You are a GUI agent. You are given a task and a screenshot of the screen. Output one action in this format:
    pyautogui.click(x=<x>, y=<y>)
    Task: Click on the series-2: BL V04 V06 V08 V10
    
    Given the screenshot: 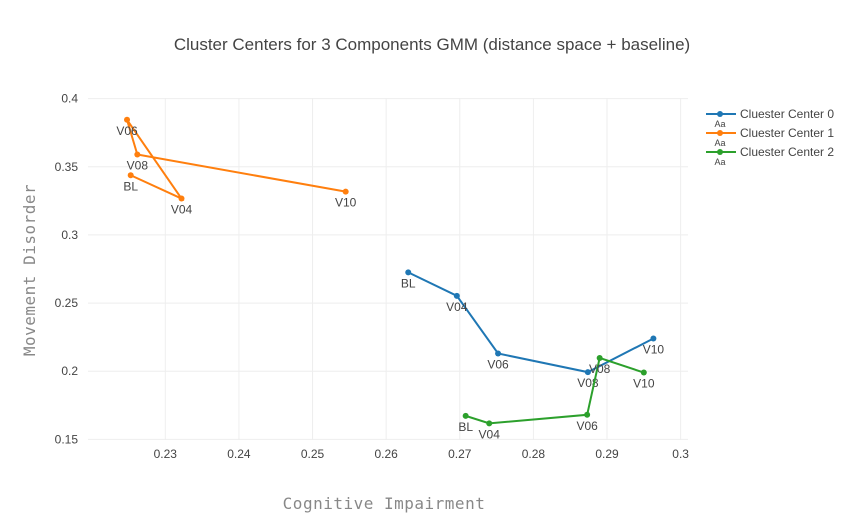 What is the action you would take?
    pyautogui.click(x=556, y=397)
    